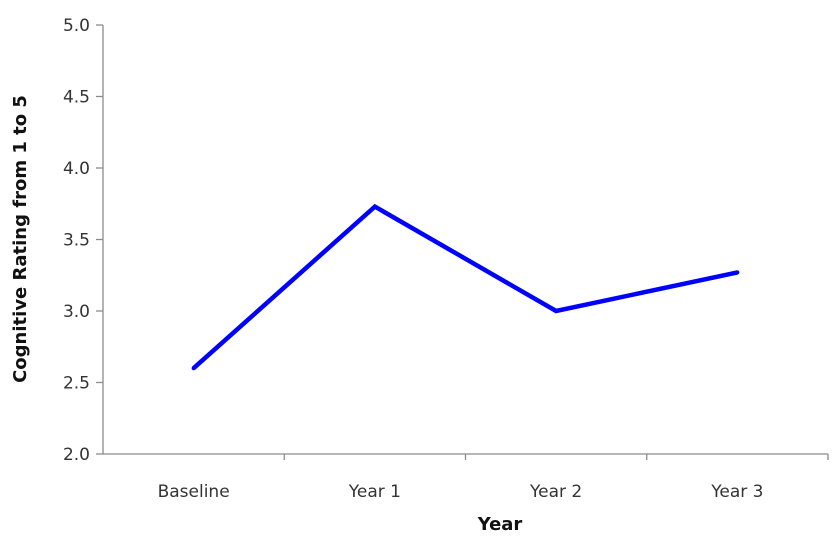 This screenshot has height=538, width=836. I want to click on x-tick-label: Year 3, so click(736, 492).